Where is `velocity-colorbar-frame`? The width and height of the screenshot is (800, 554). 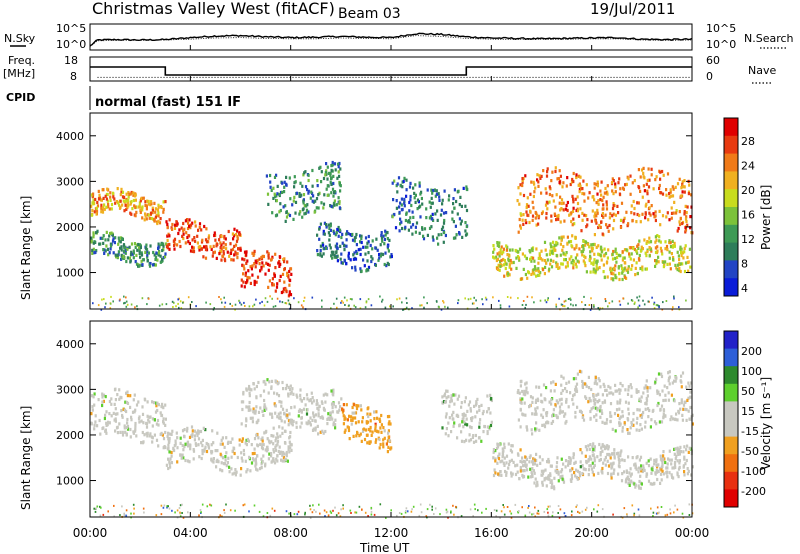
velocity-colorbar-frame is located at coordinates (731, 419).